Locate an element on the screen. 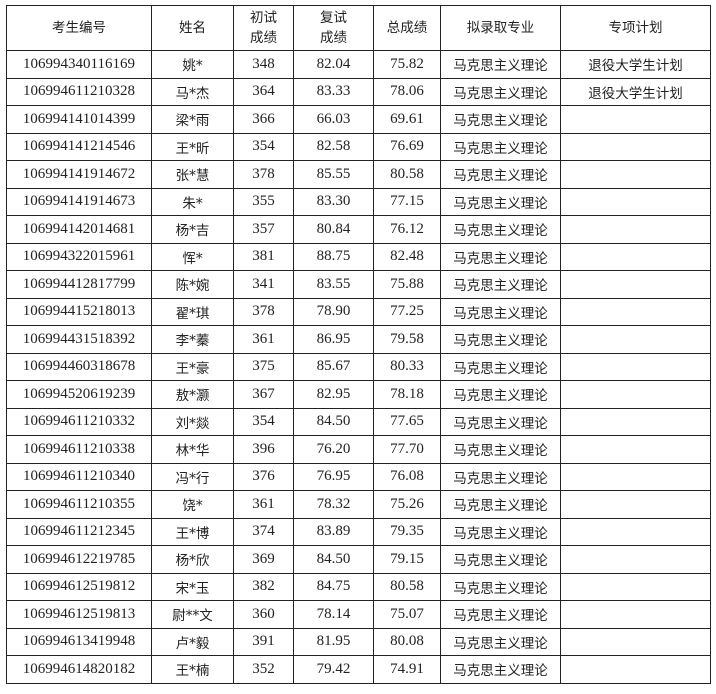 This screenshot has height=694, width=716. cell-initial-score: 396 is located at coordinates (263, 449).